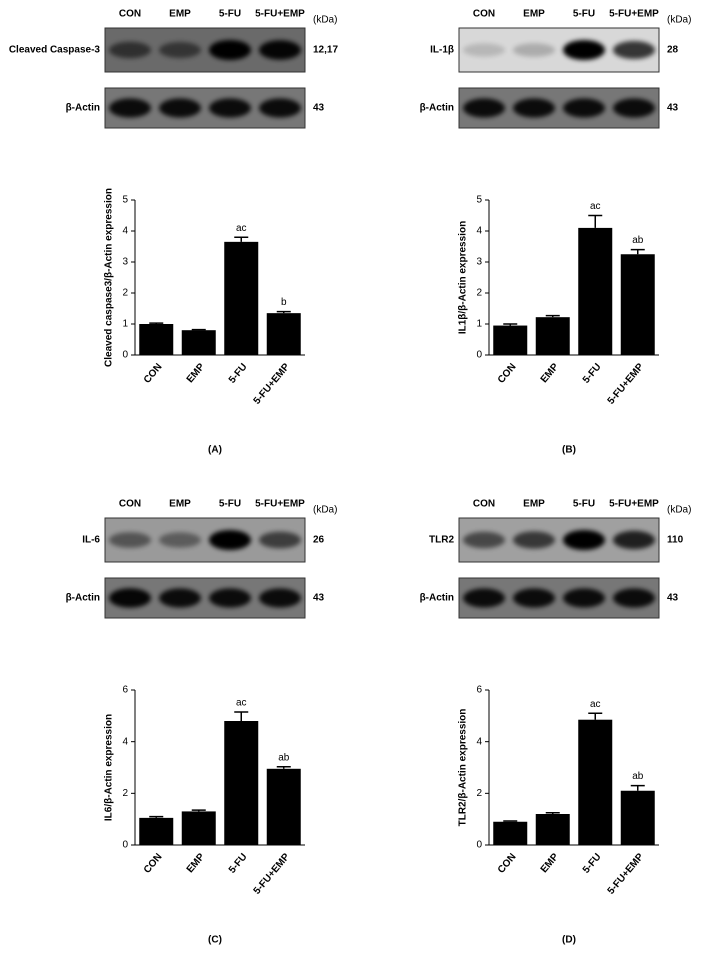  I want to click on panel-label: (B), so click(569, 450).